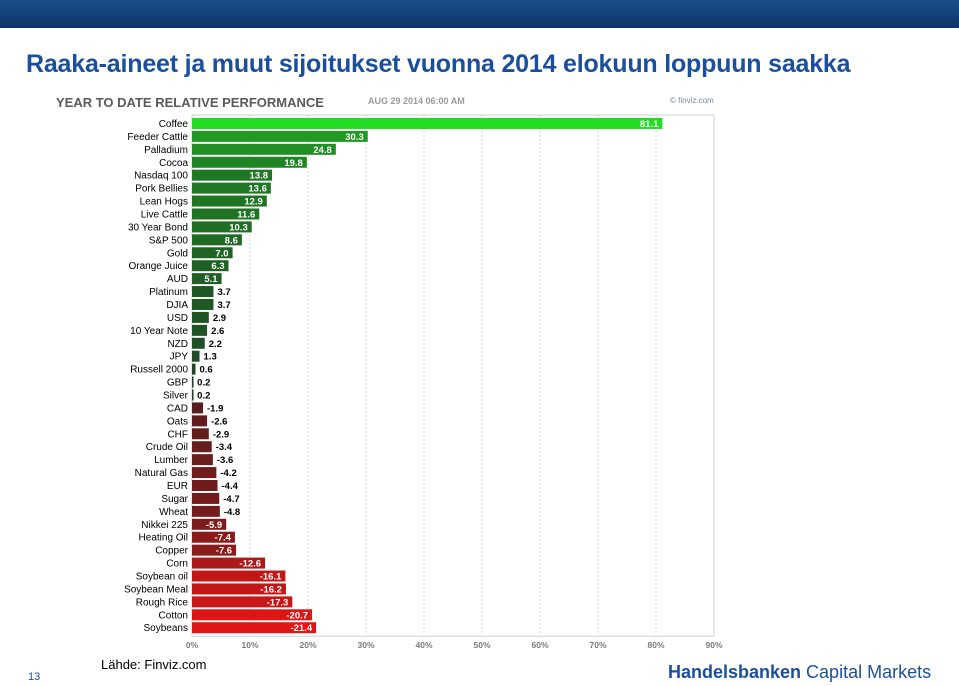 The image size is (959, 686). I want to click on category-label: Nasdaq 100, so click(161, 176).